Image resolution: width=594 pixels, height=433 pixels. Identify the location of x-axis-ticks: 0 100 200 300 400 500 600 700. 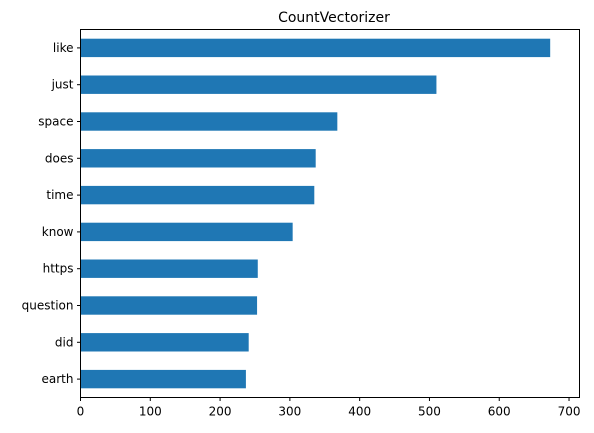
(329, 408).